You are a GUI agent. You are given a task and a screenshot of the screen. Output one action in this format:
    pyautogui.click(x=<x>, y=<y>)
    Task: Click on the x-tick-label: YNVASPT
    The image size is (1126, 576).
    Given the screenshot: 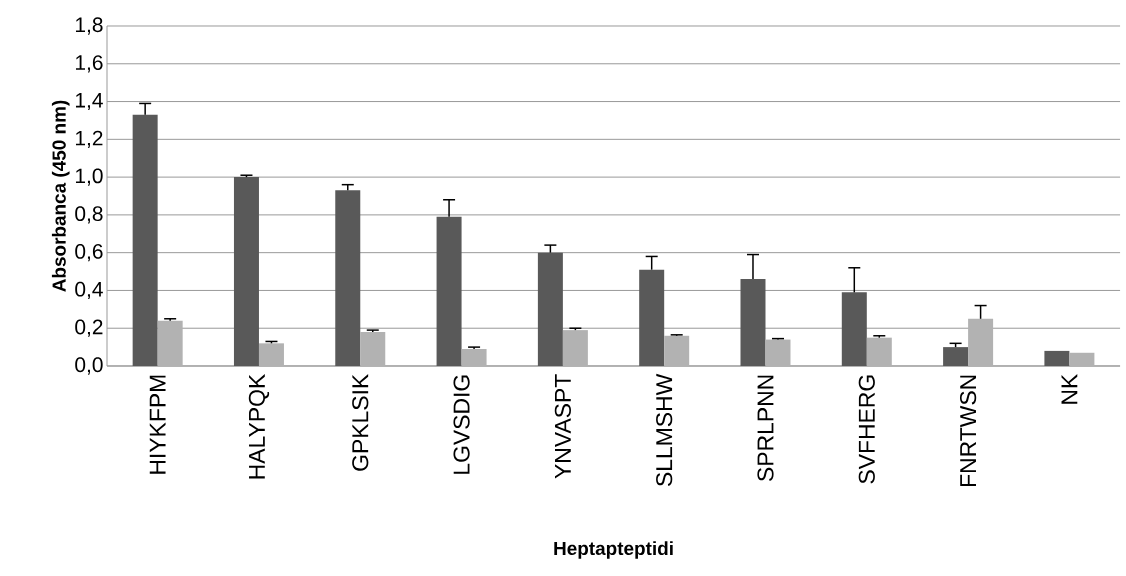 What is the action you would take?
    pyautogui.click(x=562, y=426)
    